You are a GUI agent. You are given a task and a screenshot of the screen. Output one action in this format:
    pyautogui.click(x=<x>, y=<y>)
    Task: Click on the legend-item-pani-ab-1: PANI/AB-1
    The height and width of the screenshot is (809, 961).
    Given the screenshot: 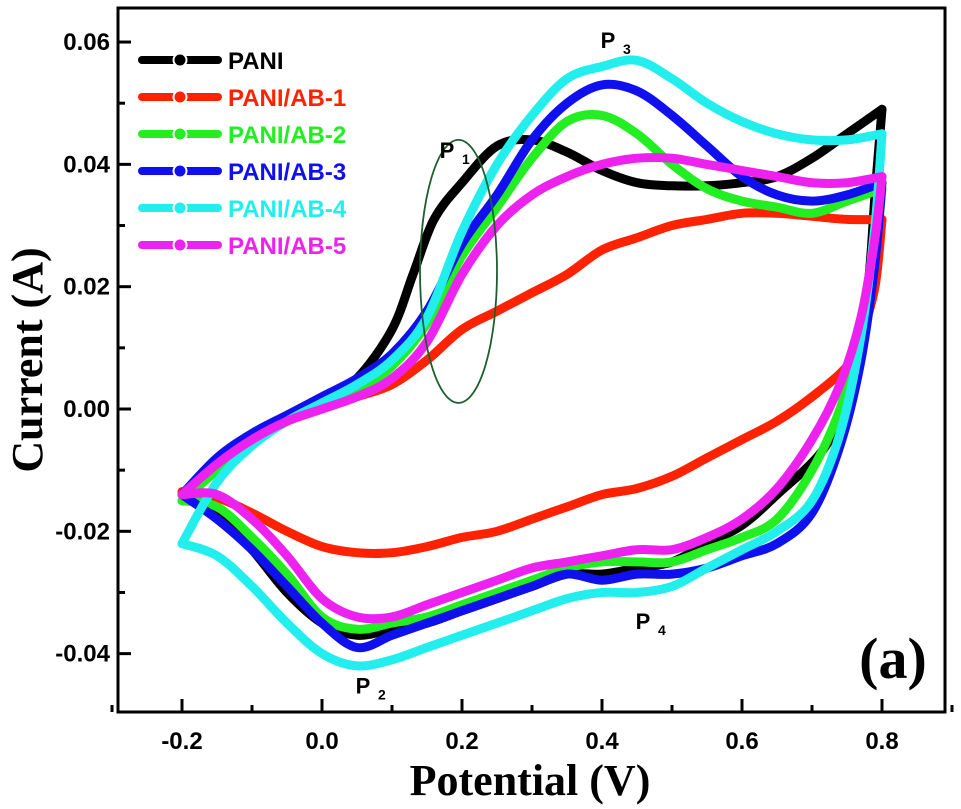 What is the action you would take?
    pyautogui.click(x=242, y=98)
    